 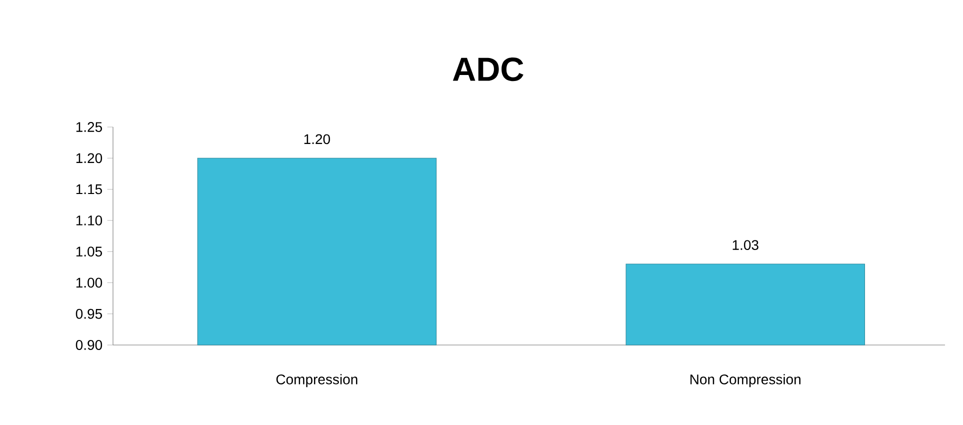 I want to click on x-tick-label: Non Compression, so click(x=745, y=381).